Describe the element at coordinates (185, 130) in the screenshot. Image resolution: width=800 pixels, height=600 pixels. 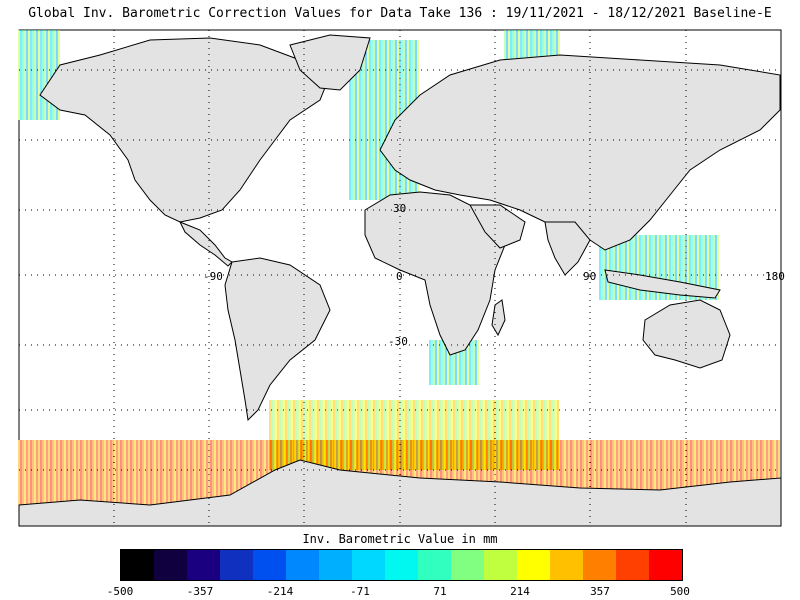
I see `north-america` at that location.